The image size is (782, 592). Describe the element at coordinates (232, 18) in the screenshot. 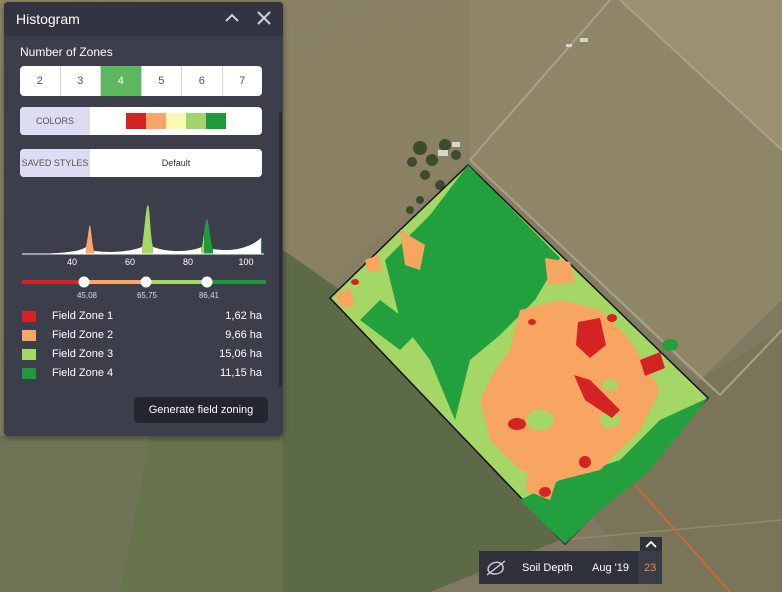

I see `collapse-chevron-icon` at that location.